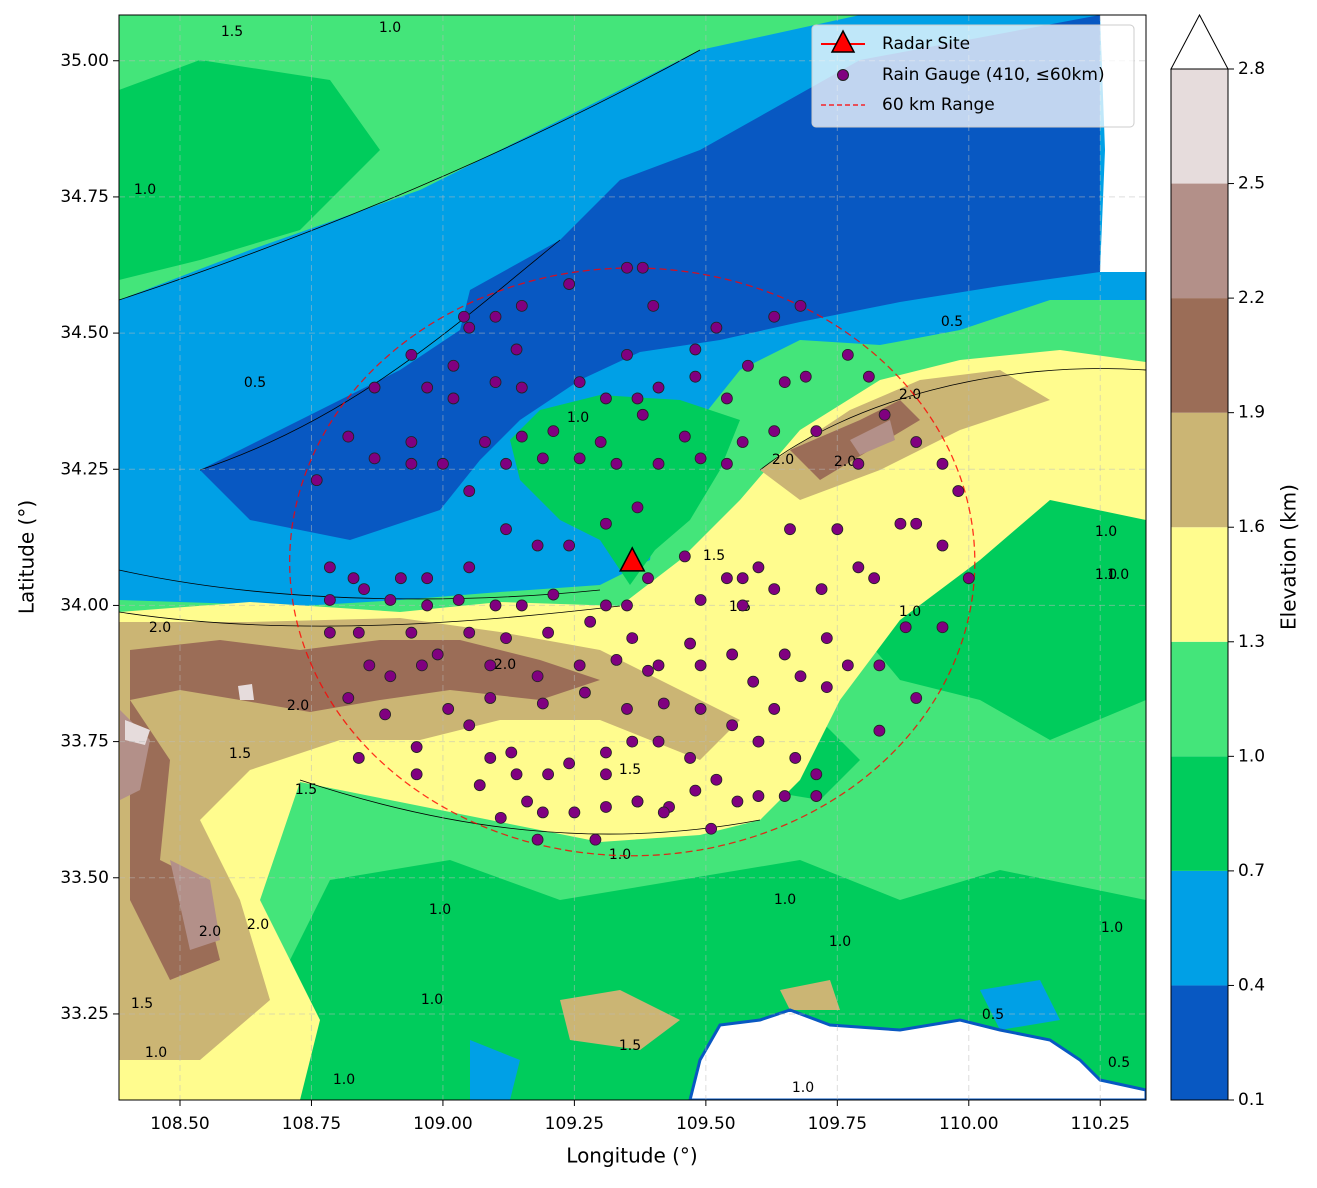 The image size is (1317, 1188). What do you see at coordinates (1199, 1042) in the screenshot?
I see `colorbar-band` at bounding box center [1199, 1042].